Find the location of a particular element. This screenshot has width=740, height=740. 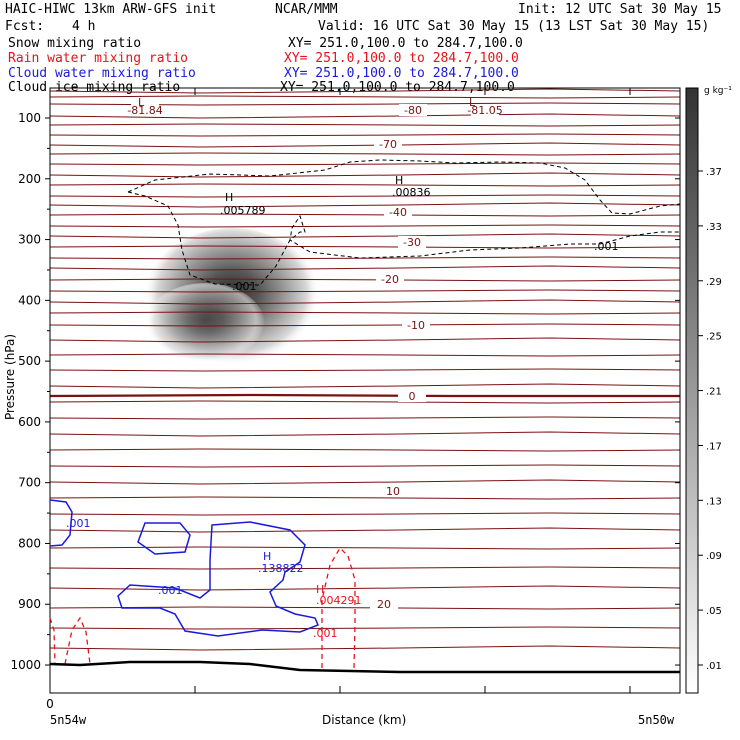

high-value-label: .138822 is located at coordinates (281, 568).